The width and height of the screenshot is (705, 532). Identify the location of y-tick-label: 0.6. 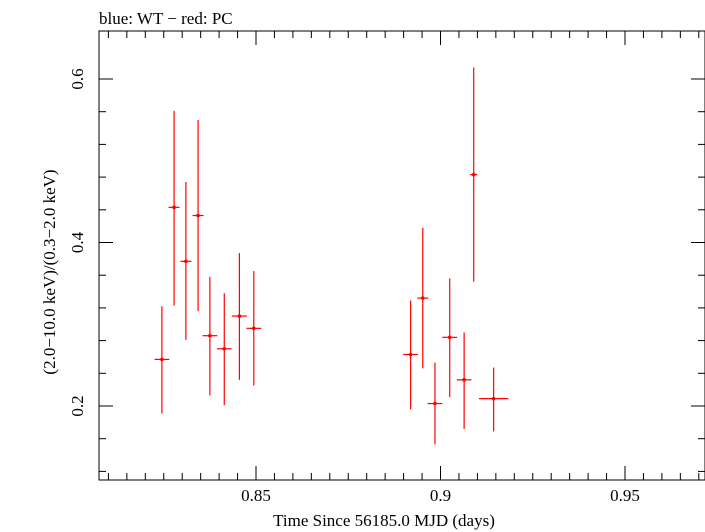
(77, 78).